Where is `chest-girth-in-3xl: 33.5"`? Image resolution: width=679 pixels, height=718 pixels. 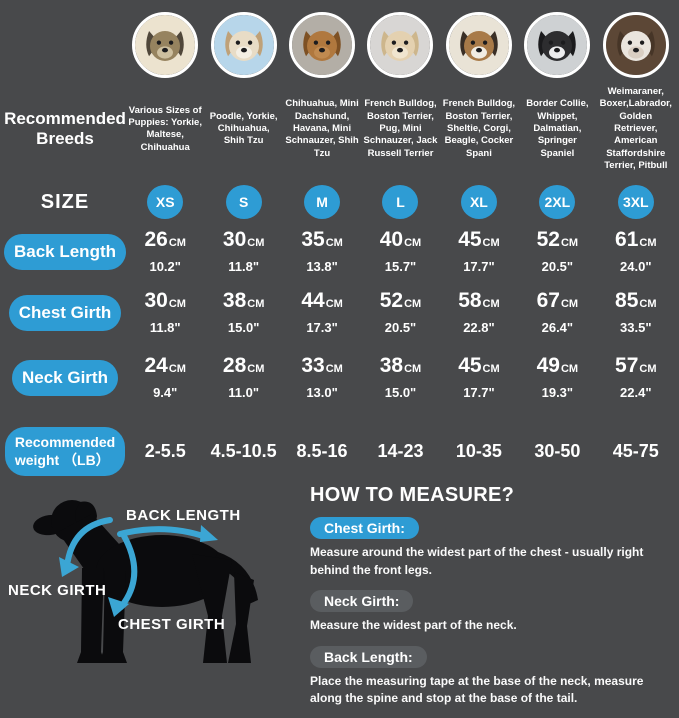 chest-girth-in-3xl: 33.5" is located at coordinates (636, 328).